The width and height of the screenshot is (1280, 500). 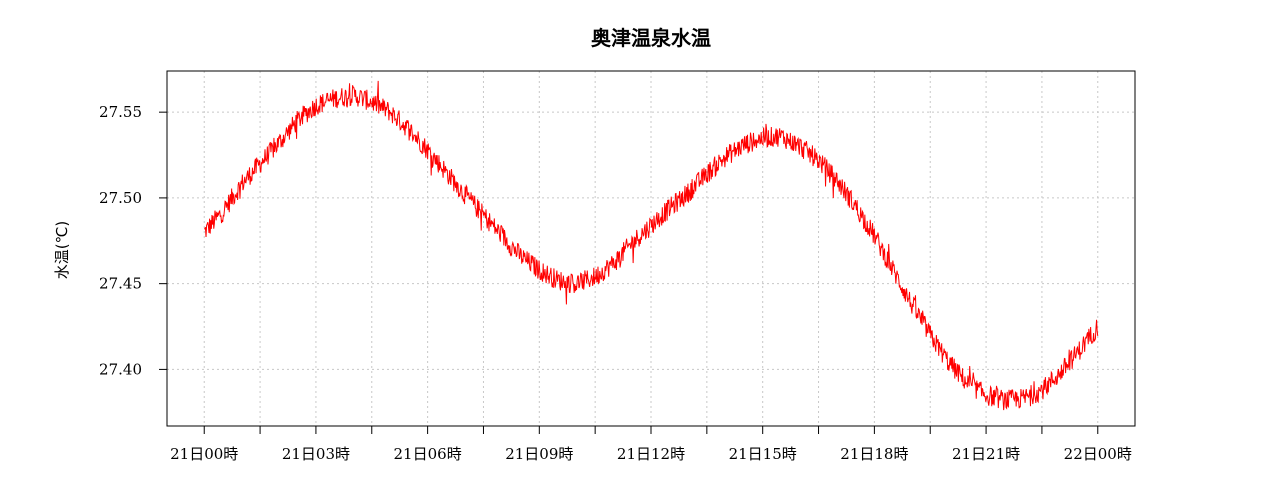 I want to click on x-tick-label: 21日21時, so click(x=986, y=454).